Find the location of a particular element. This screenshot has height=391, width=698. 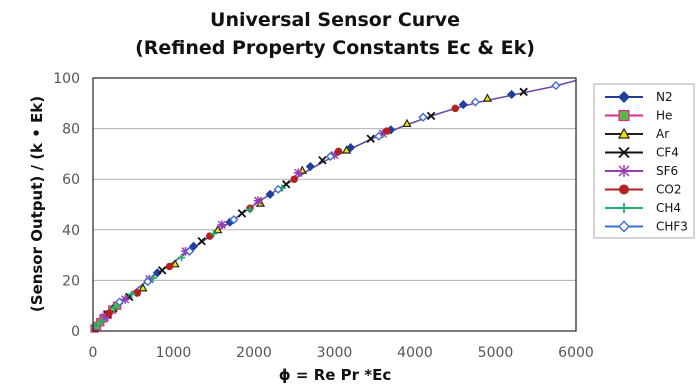

y-tick-label: 60 is located at coordinates (71, 180).